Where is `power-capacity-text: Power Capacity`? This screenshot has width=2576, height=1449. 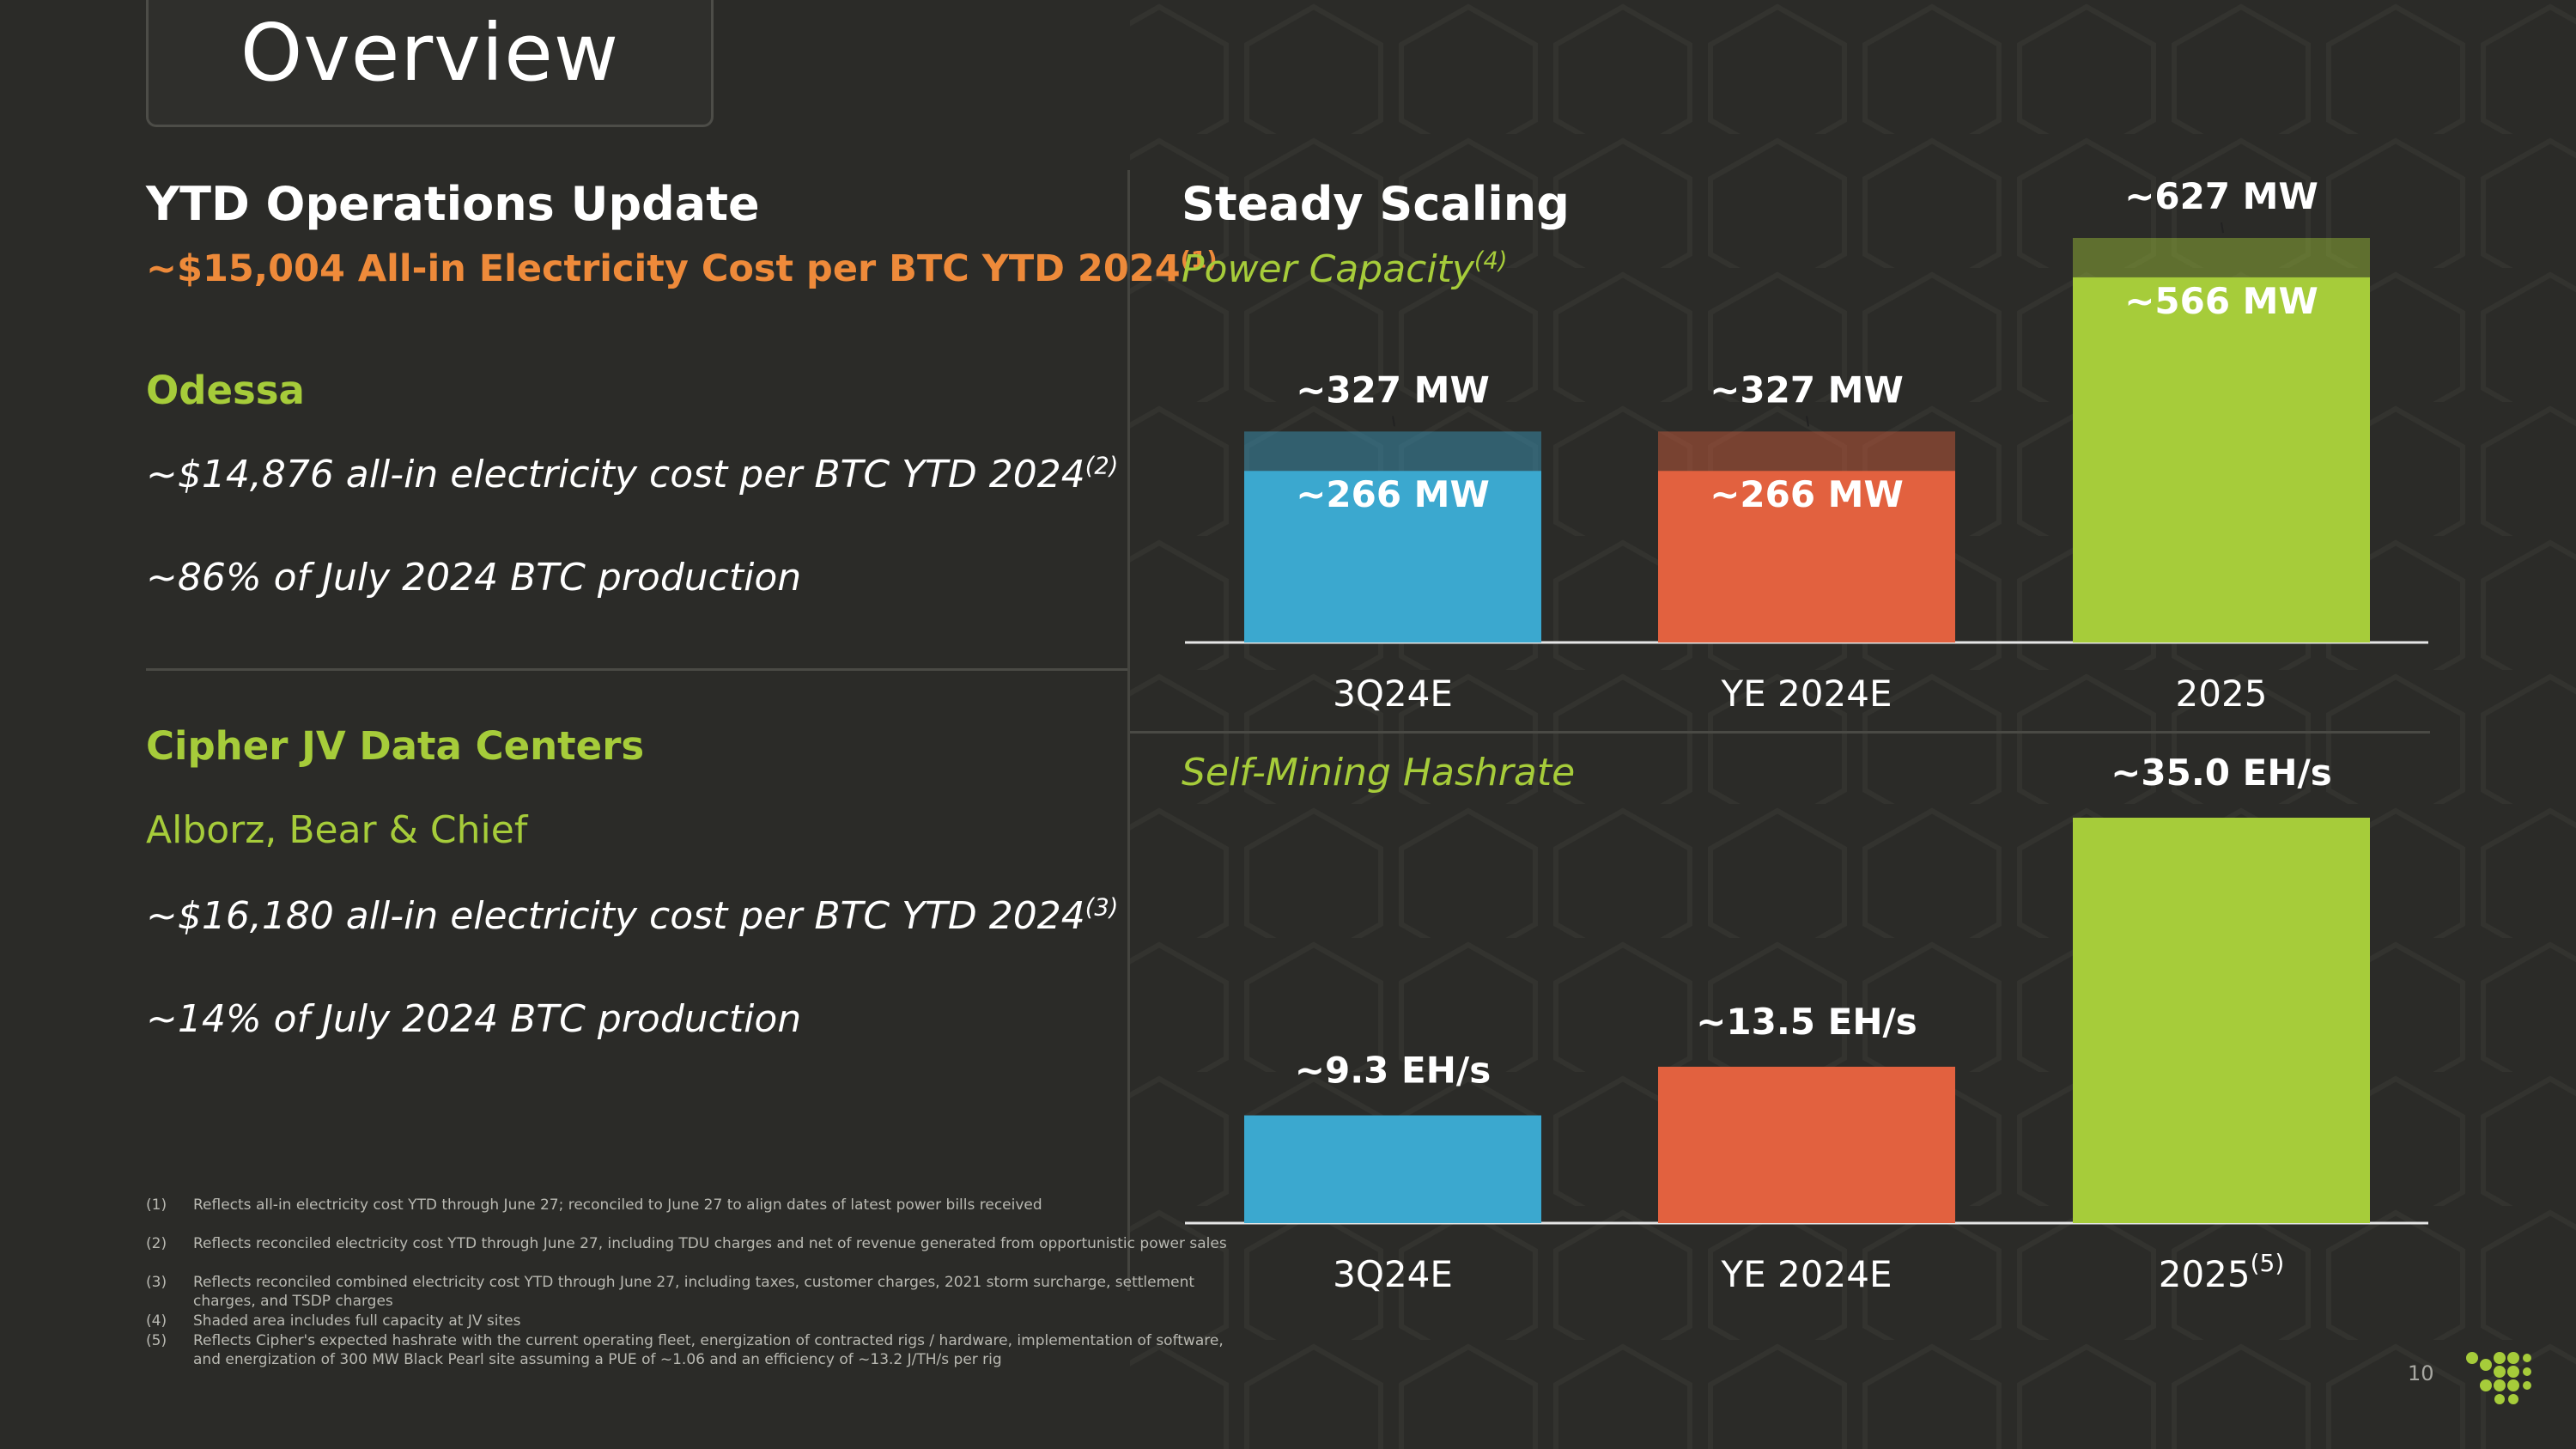 power-capacity-text: Power Capacity is located at coordinates (1328, 269).